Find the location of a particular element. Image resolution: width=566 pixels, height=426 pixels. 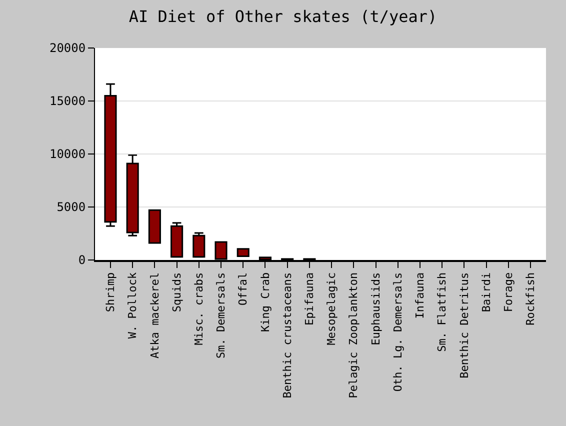

x-tick-label: Misc. crabs is located at coordinates (199, 309).